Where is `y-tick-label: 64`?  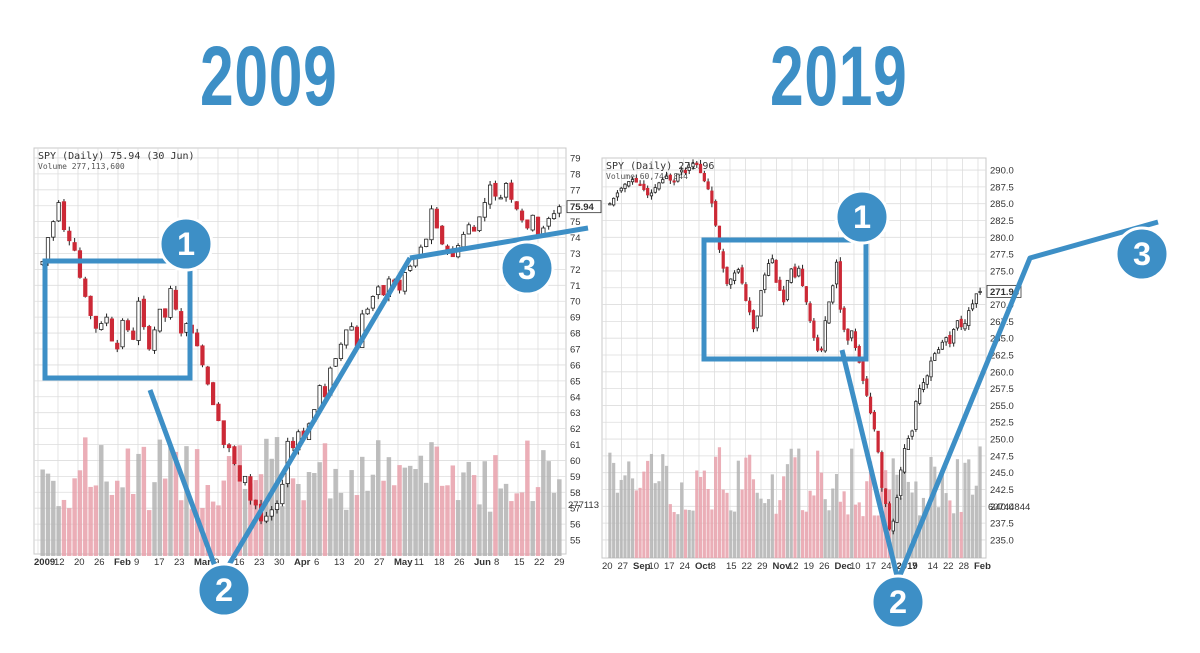
y-tick-label: 64 is located at coordinates (575, 397).